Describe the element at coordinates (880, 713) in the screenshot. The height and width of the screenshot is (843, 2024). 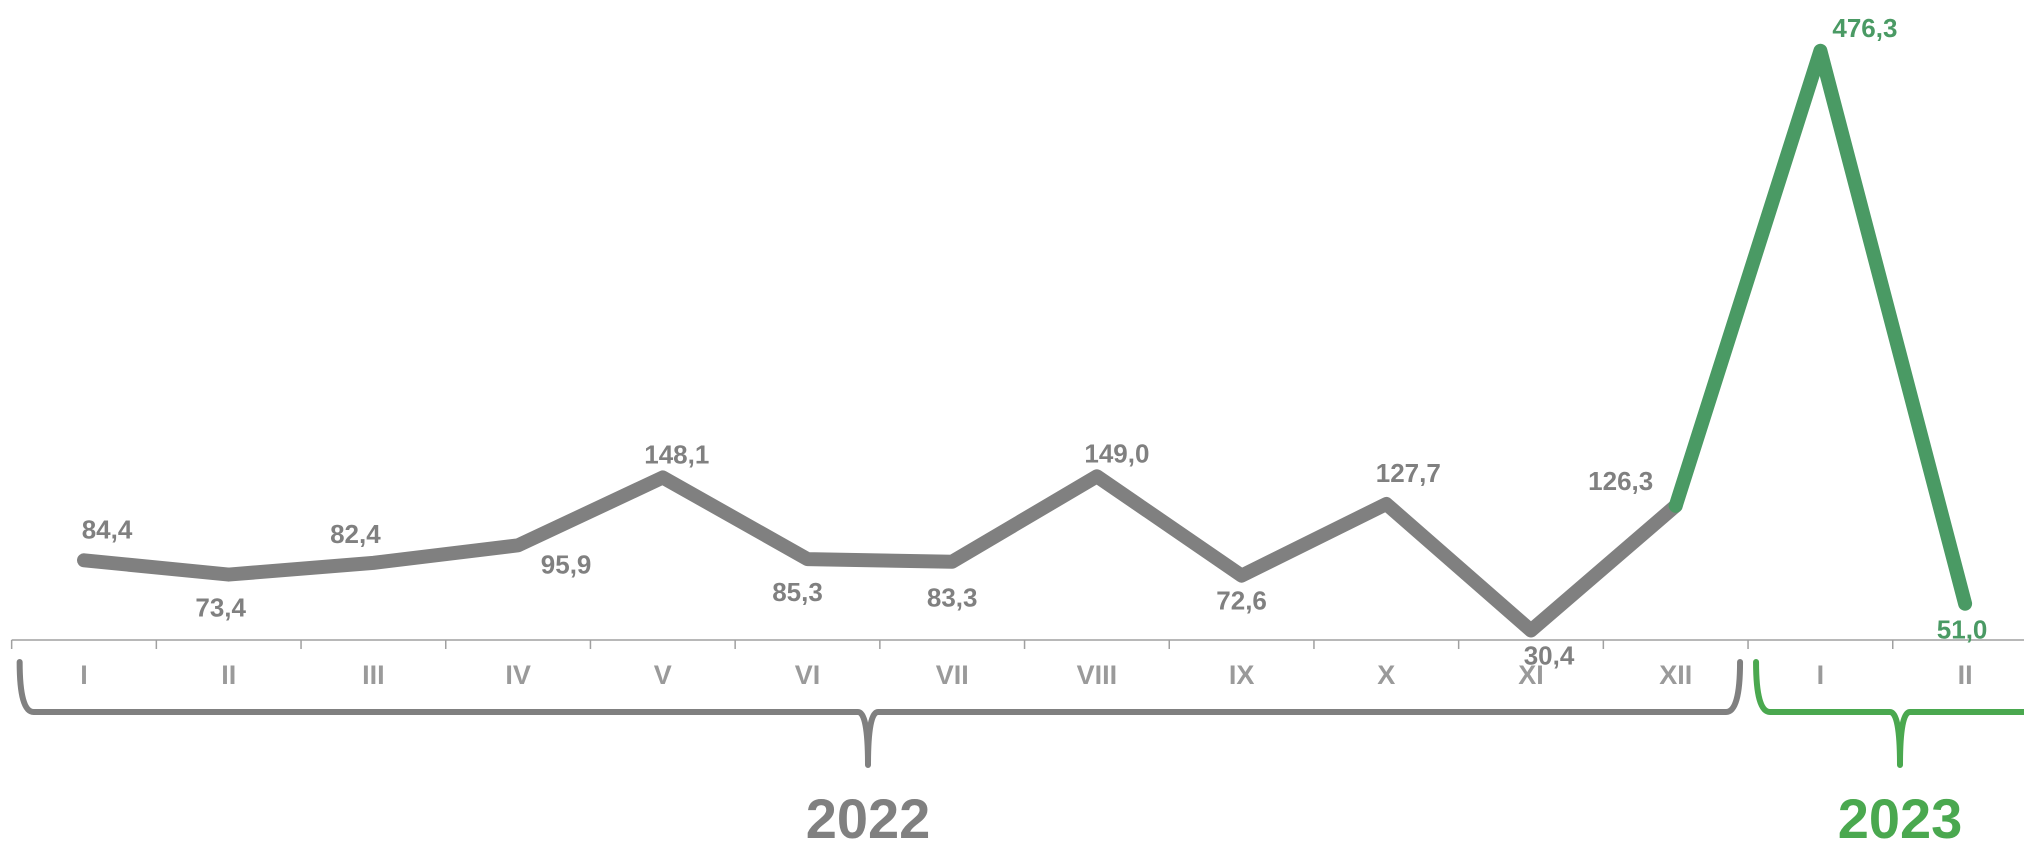
I see `year-brace-2022` at that location.